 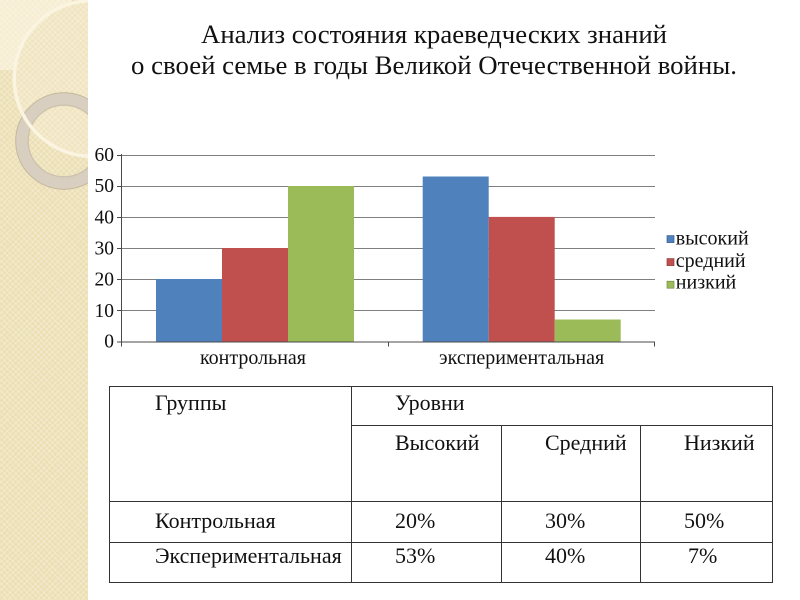 I want to click on svg-text: контрольная, so click(x=253, y=358).